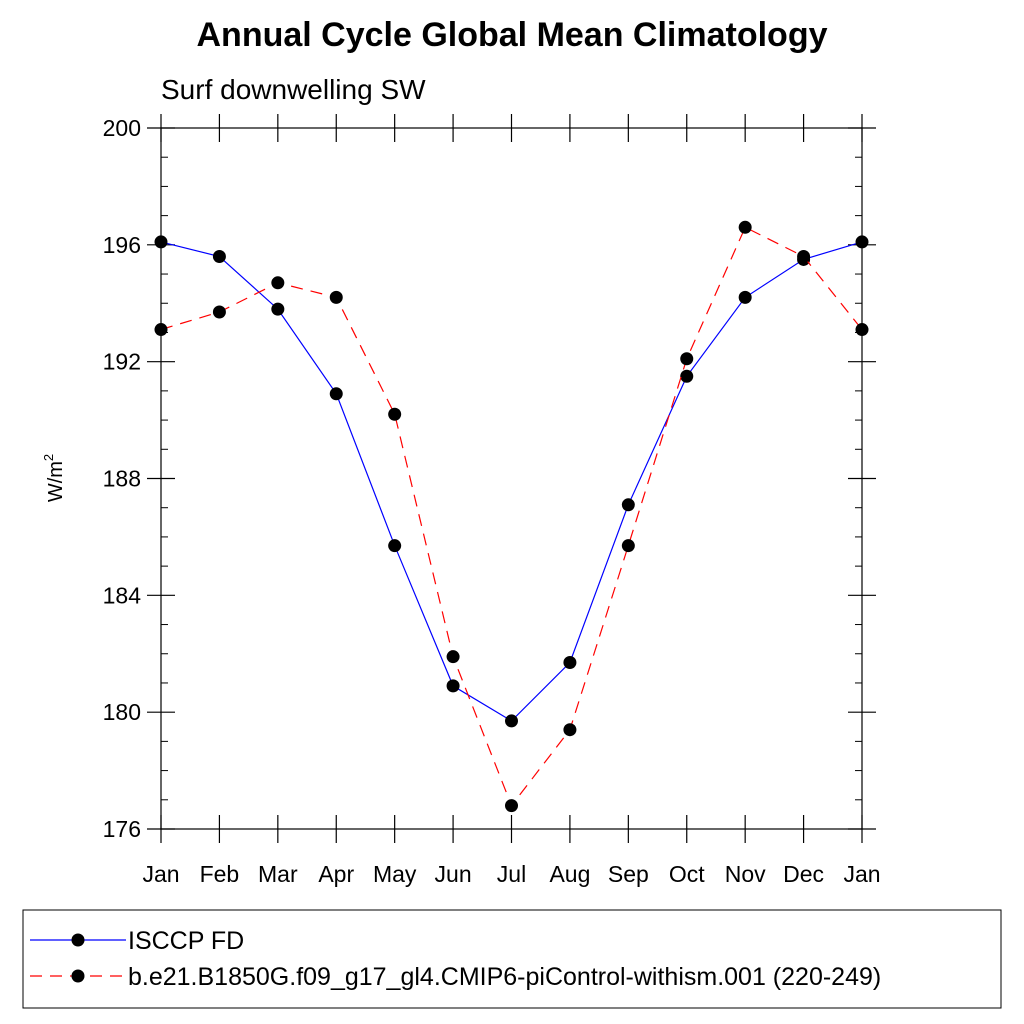 The width and height of the screenshot is (1024, 1024). What do you see at coordinates (122, 595) in the screenshot?
I see `y-tick-label: 184` at bounding box center [122, 595].